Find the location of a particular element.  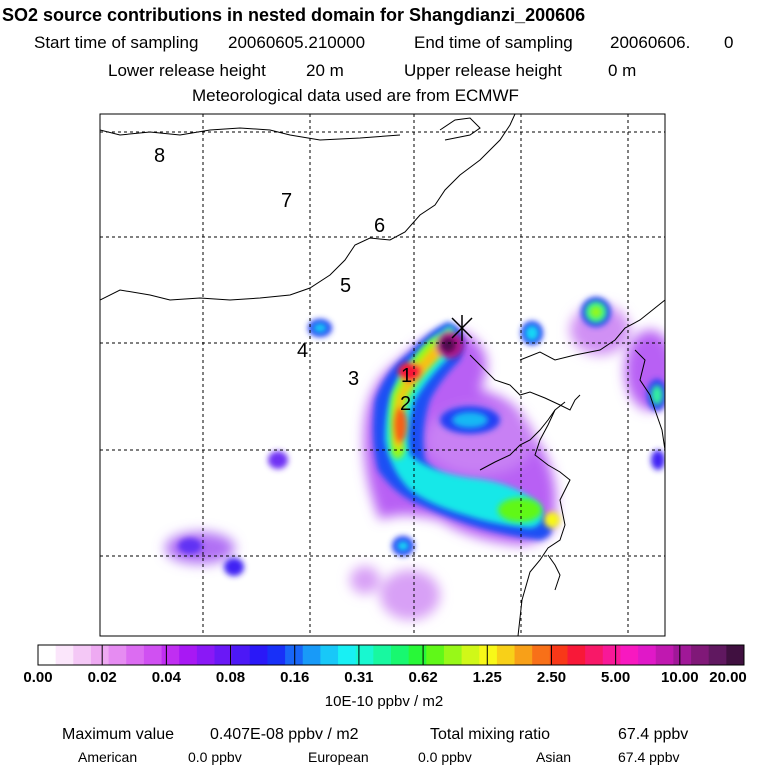

colorbar-tick-label: 1.25 is located at coordinates (487, 677).